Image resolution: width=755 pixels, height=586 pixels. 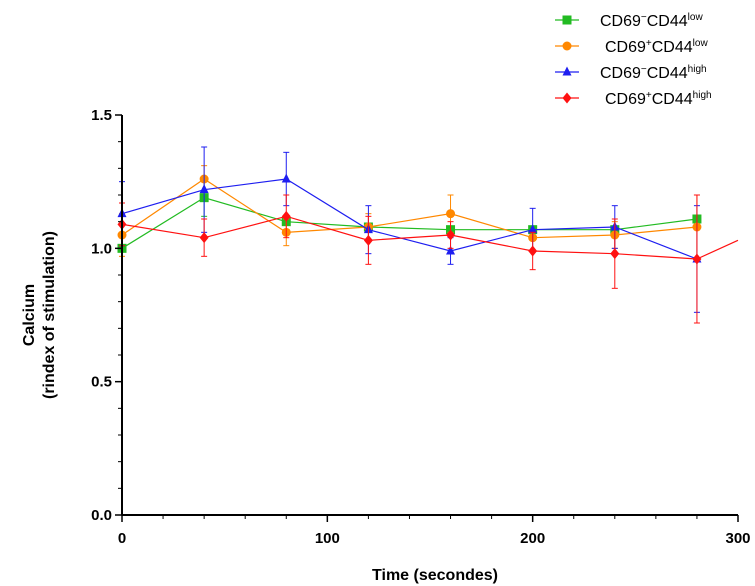 I want to click on x-axis-title: Time (secondes), so click(x=435, y=575).